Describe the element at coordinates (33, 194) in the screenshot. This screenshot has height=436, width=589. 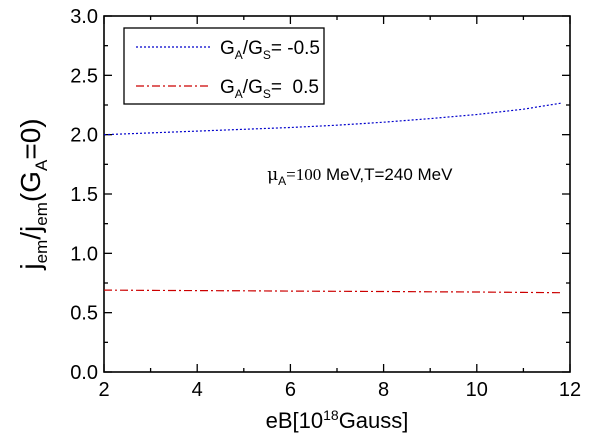
I see `y-axis-title: jem/jem(GA=0)` at that location.